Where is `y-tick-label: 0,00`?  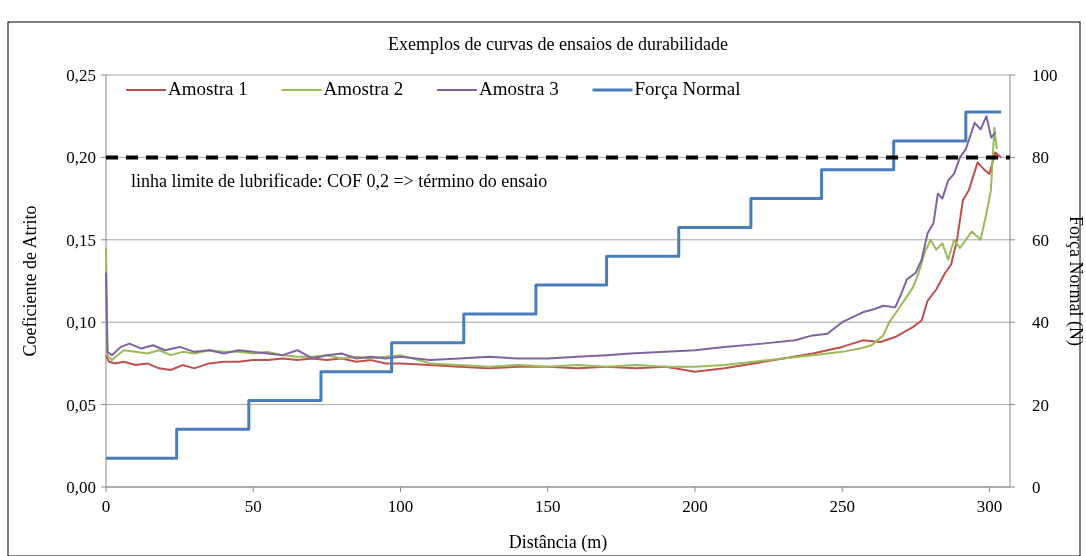
y-tick-label: 0,00 is located at coordinates (81, 487).